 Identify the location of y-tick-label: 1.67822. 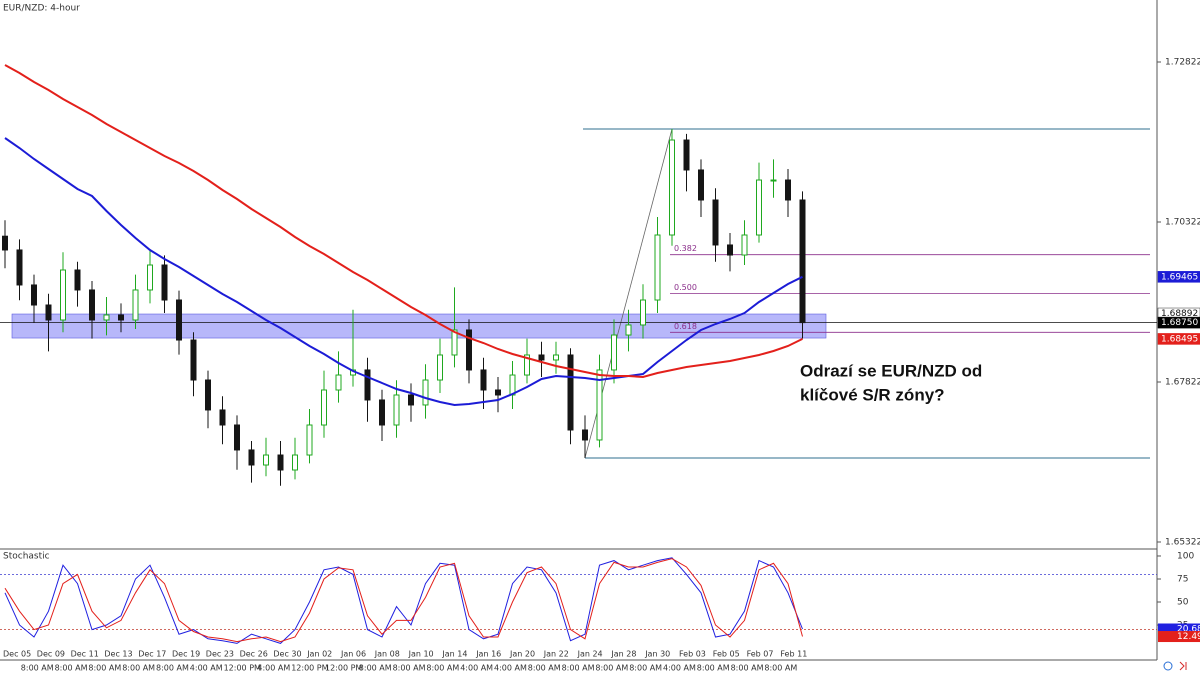
(1182, 382).